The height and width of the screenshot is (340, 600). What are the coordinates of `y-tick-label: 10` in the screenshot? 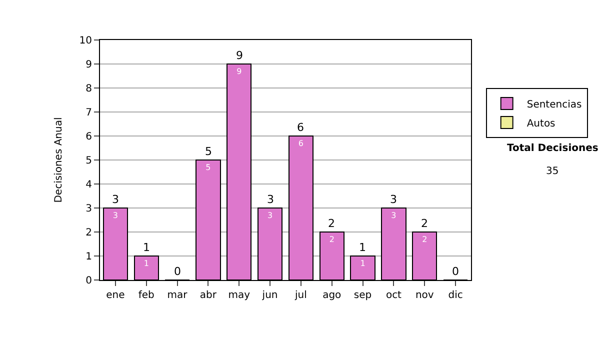 It's located at (85, 41).